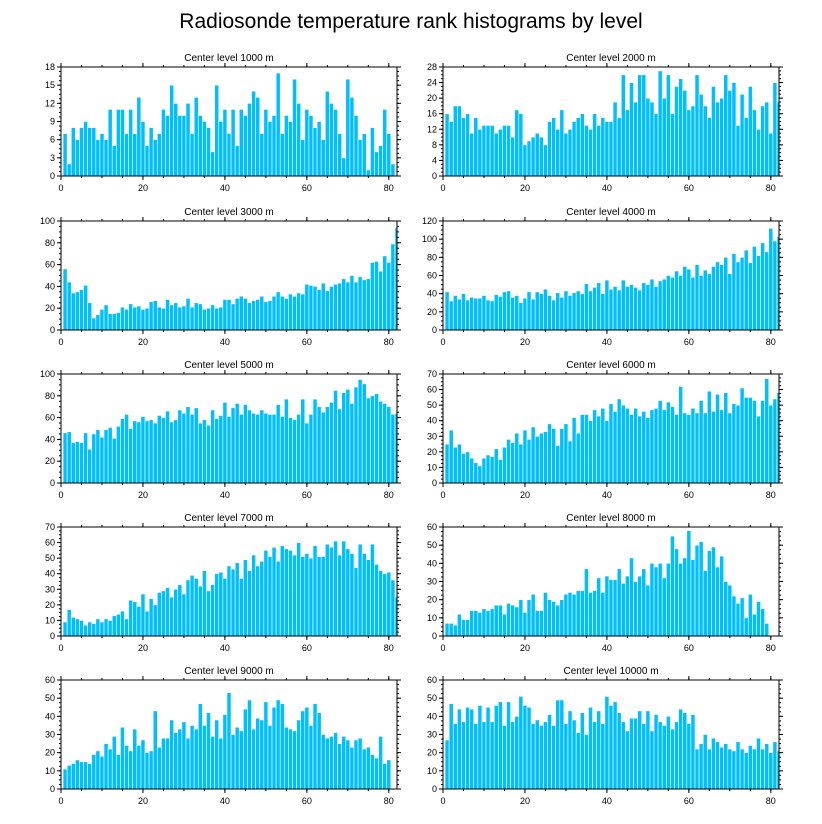 Image resolution: width=822 pixels, height=824 pixels. Describe the element at coordinates (50, 716) in the screenshot. I see `y-tick-label: 40` at that location.